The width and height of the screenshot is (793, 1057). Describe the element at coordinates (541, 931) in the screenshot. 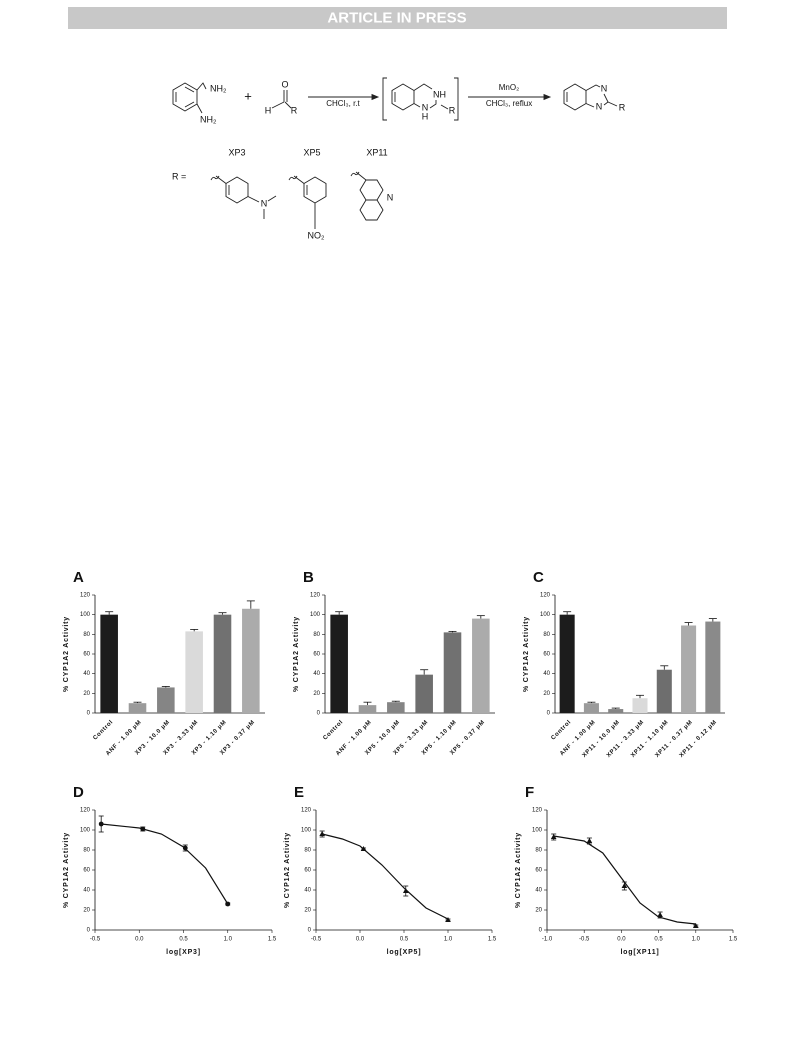

I see `y-tick-label: 0` at that location.